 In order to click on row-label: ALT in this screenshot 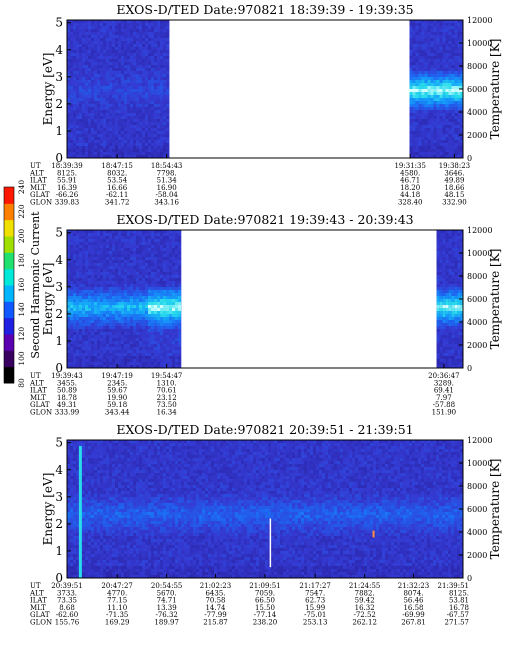, I will do `click(36, 173)`.